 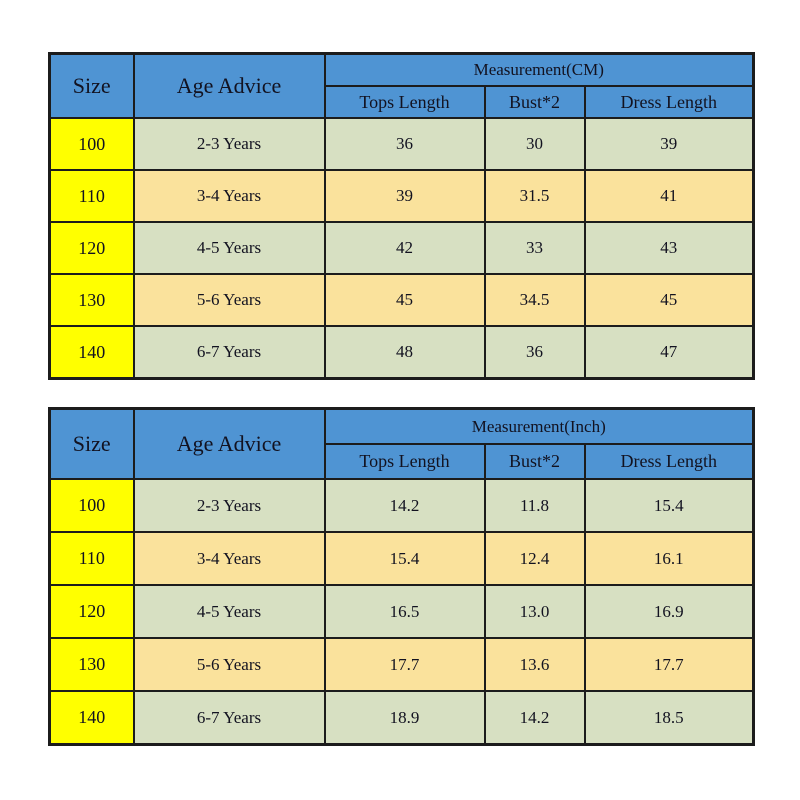 I want to click on bust-cell: 11.8, so click(x=534, y=505).